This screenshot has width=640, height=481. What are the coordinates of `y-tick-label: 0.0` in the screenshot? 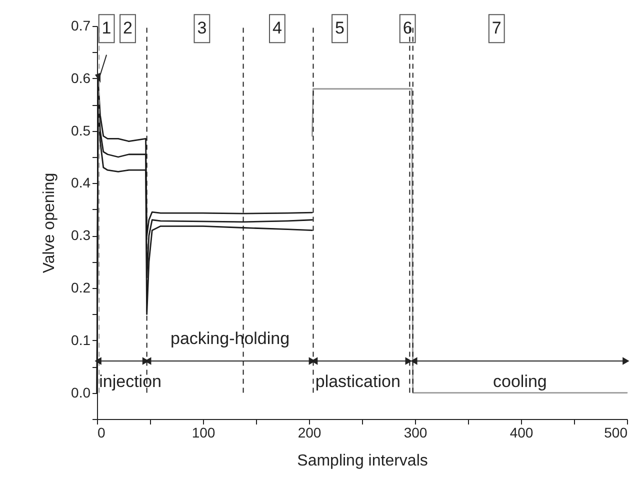 It's located at (81, 392).